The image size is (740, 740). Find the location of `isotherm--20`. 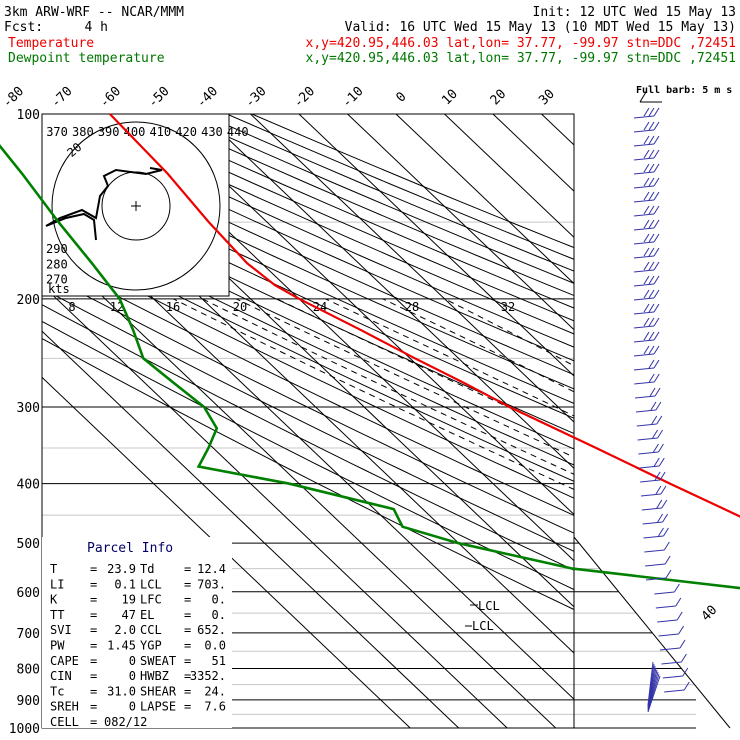

isotherm--20 is located at coordinates (436, 245).